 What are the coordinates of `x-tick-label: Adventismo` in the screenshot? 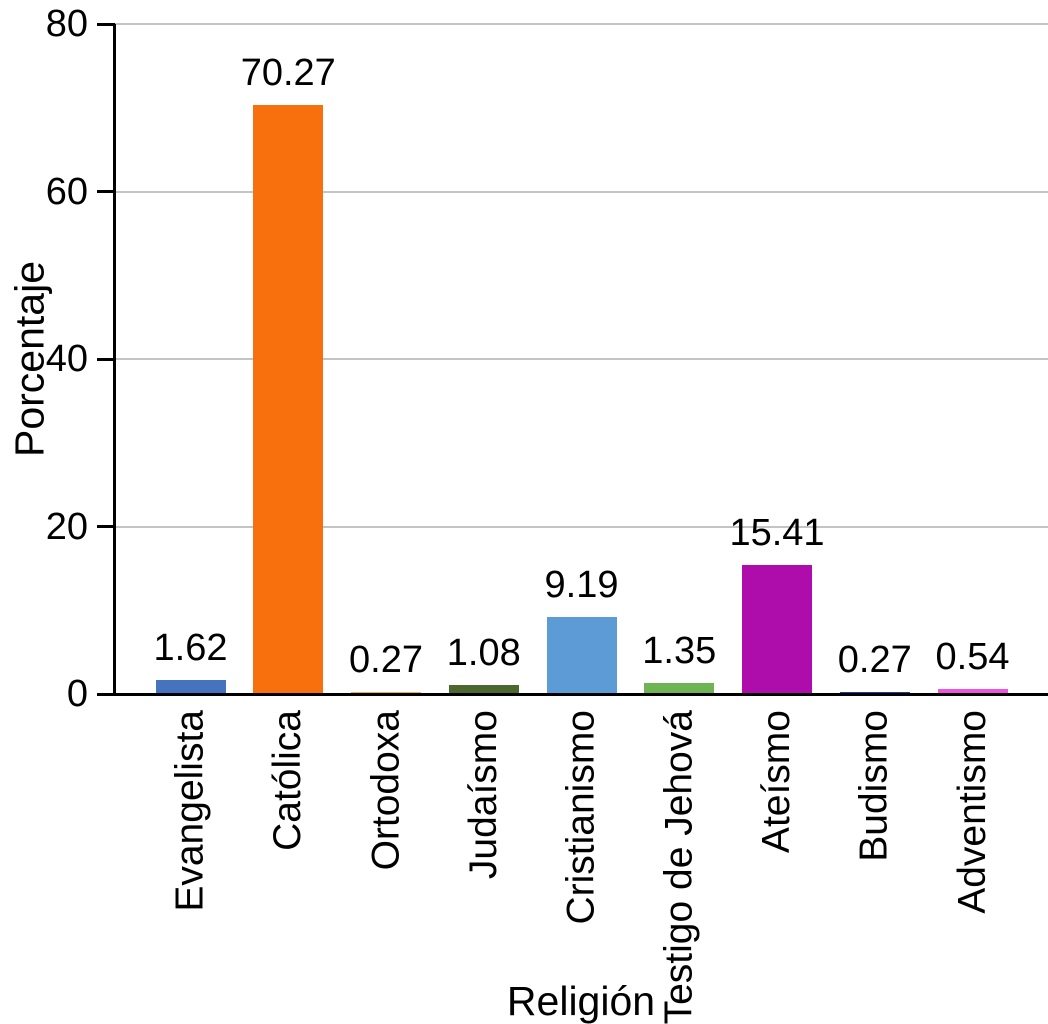 It's located at (972, 812).